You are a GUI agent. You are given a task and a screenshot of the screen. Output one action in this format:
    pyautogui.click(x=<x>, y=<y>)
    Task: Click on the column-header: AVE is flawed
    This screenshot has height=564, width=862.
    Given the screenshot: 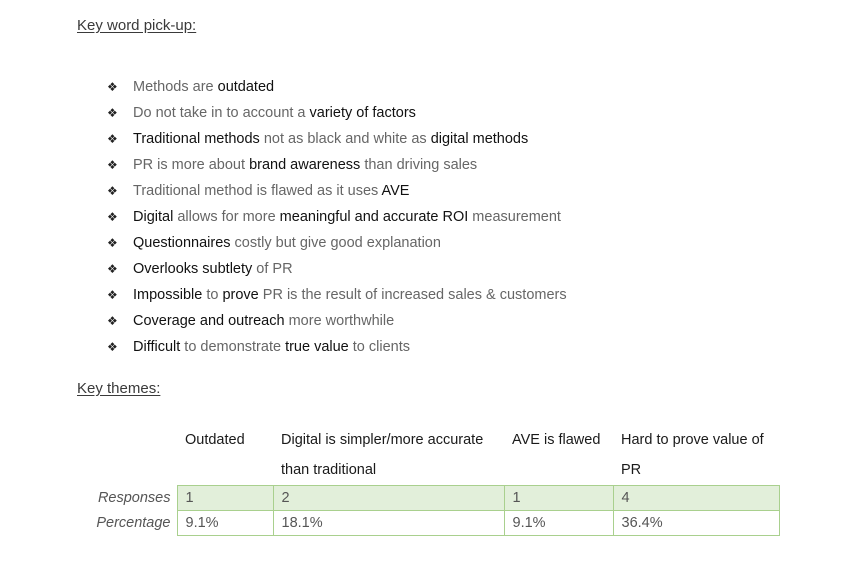 What is the action you would take?
    pyautogui.click(x=556, y=440)
    